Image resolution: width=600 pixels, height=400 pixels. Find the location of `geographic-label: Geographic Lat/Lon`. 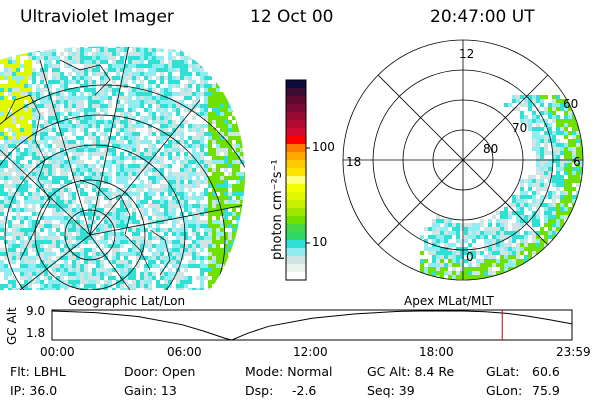

geographic-label: Geographic Lat/Lon is located at coordinates (127, 301).